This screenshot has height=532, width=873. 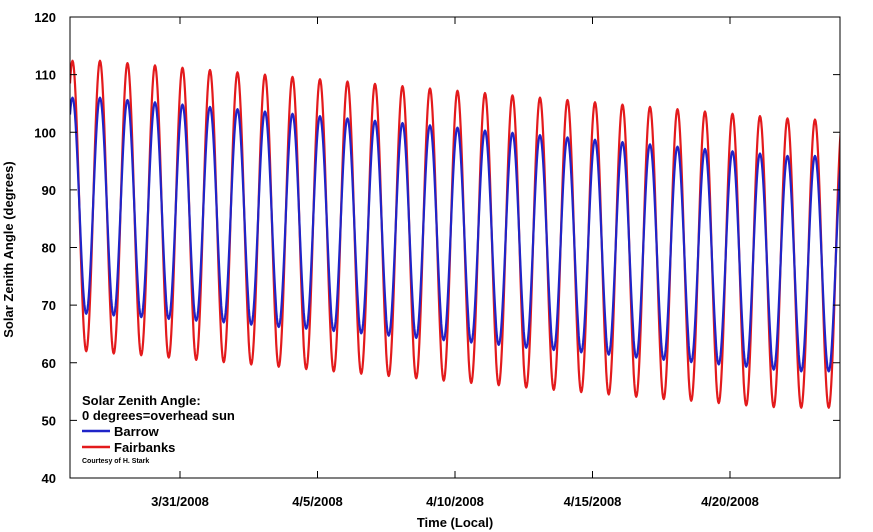 I want to click on x-tick-label: 4/10/2008, so click(x=455, y=501).